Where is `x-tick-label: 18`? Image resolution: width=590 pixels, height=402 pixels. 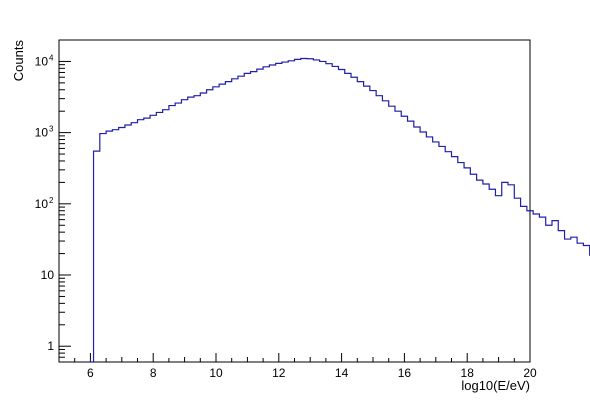 x-tick-label: 18 is located at coordinates (468, 373).